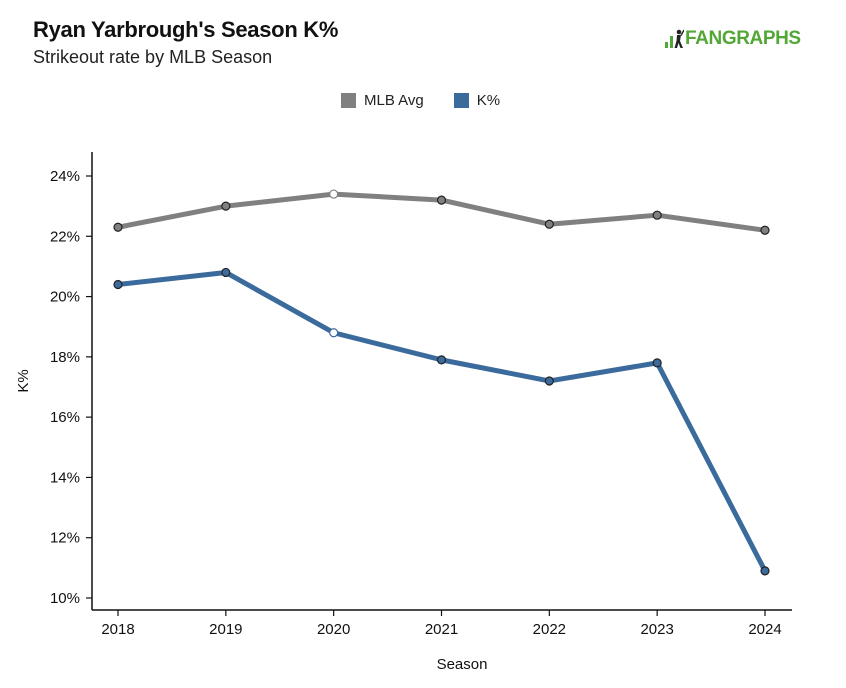  Describe the element at coordinates (461, 100) in the screenshot. I see `legend-swatch-k-pct` at that location.